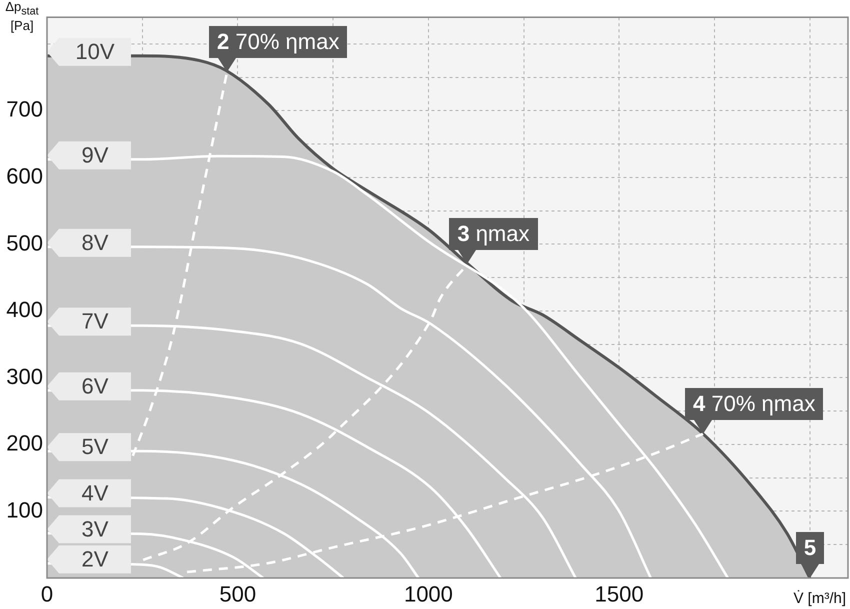  What do you see at coordinates (493, 234) in the screenshot?
I see `annotation: 3 ηmax` at bounding box center [493, 234].